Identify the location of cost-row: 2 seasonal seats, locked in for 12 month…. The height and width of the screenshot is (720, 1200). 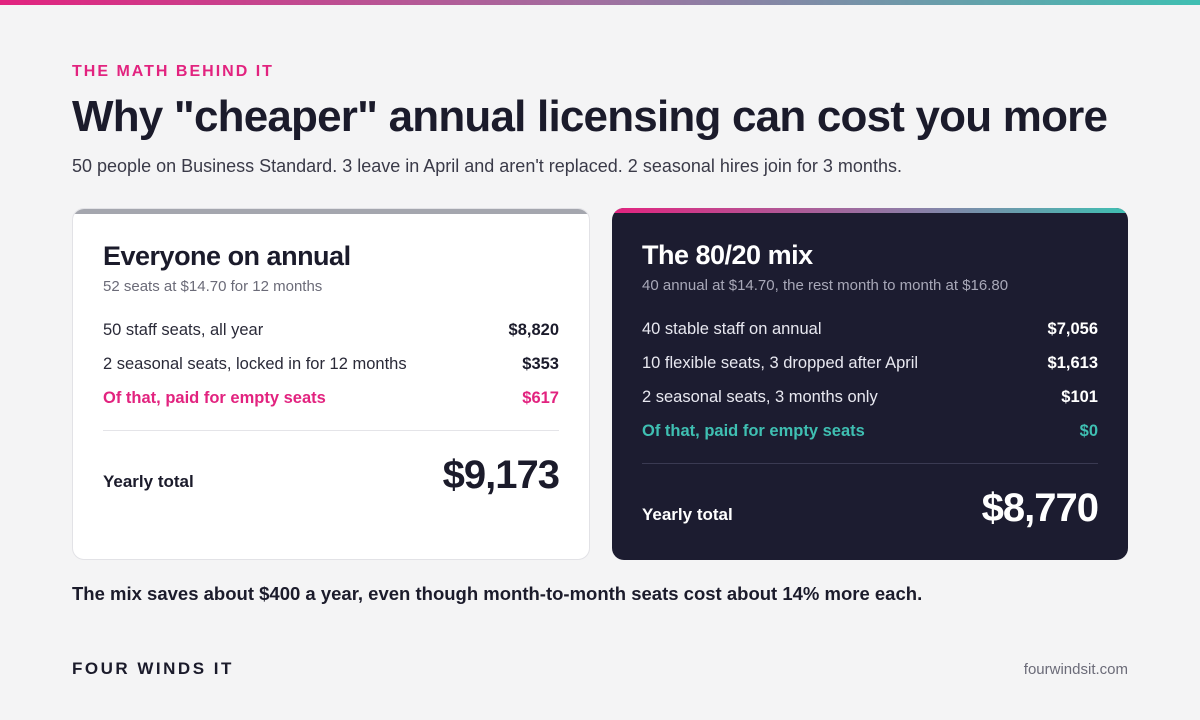
(331, 364).